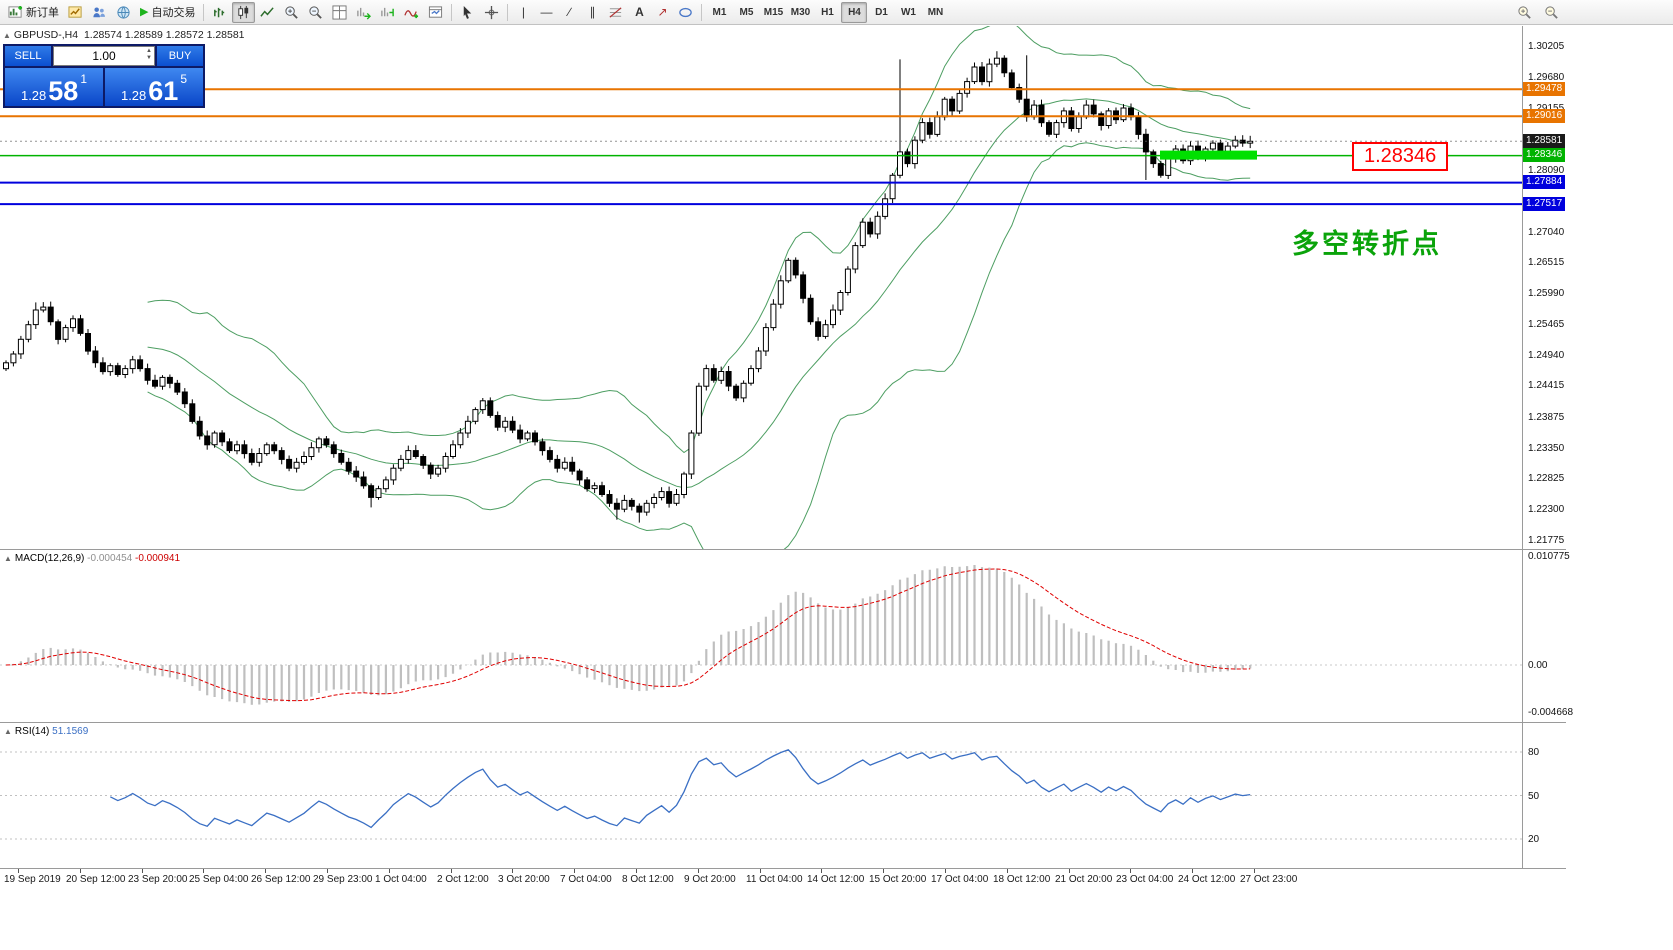 This screenshot has width=1673, height=950. Describe the element at coordinates (615, 12) in the screenshot. I see `fibonacci-button` at that location.